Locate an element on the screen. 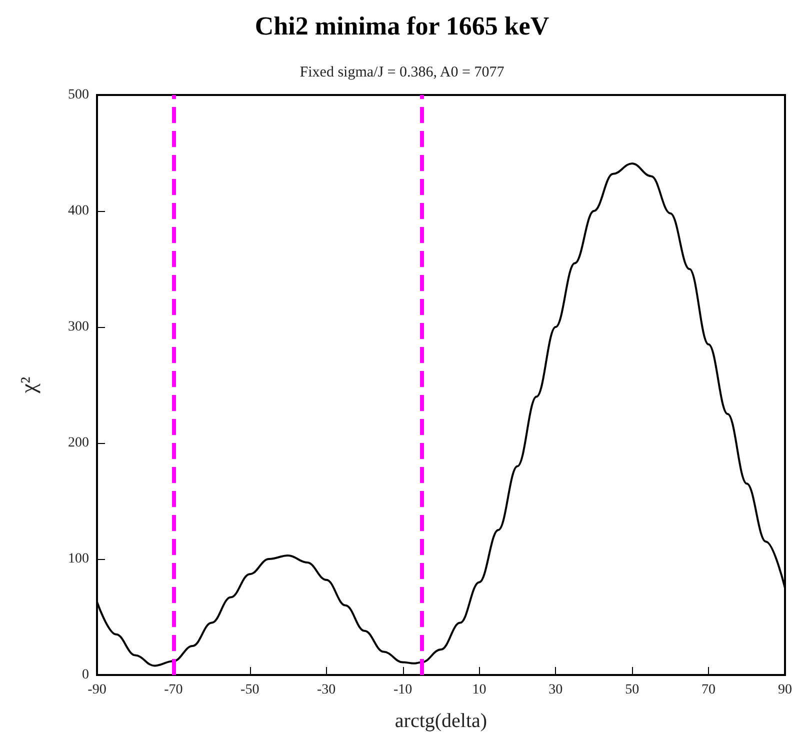  x-tick-label: -30 is located at coordinates (326, 690).